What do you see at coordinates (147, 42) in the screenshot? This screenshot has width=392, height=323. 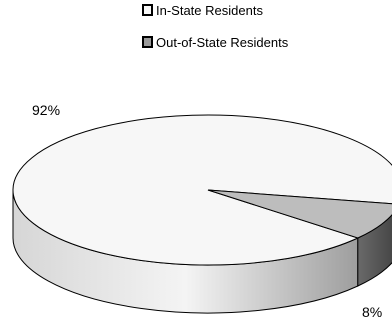 I see `legend-swatch-out-of-state` at bounding box center [147, 42].